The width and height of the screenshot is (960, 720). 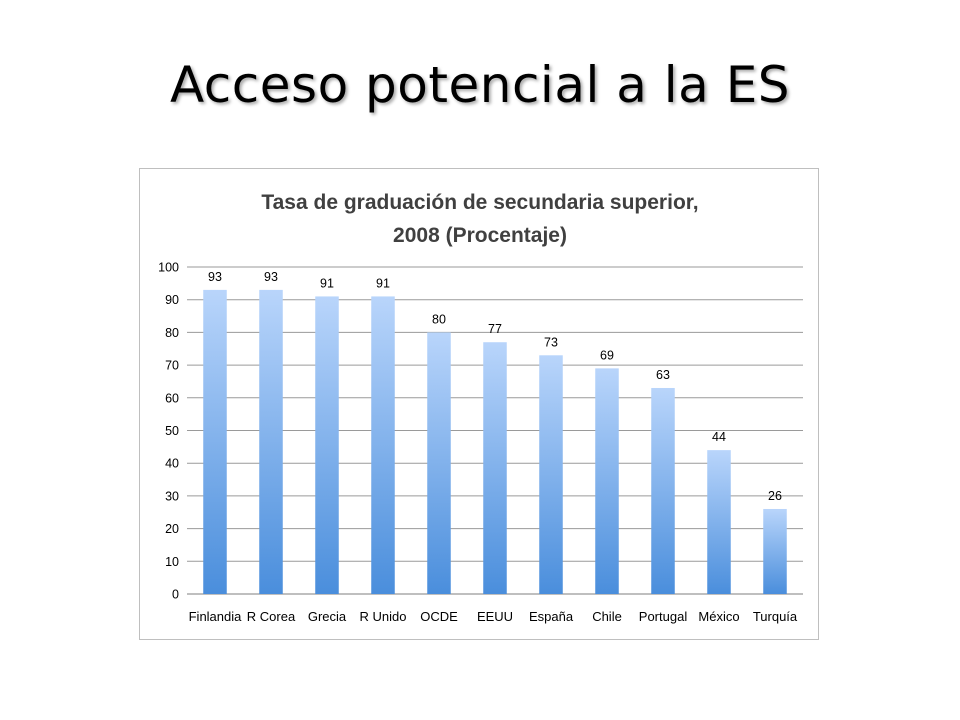 I want to click on y-tick-label: 0, so click(x=175, y=595).